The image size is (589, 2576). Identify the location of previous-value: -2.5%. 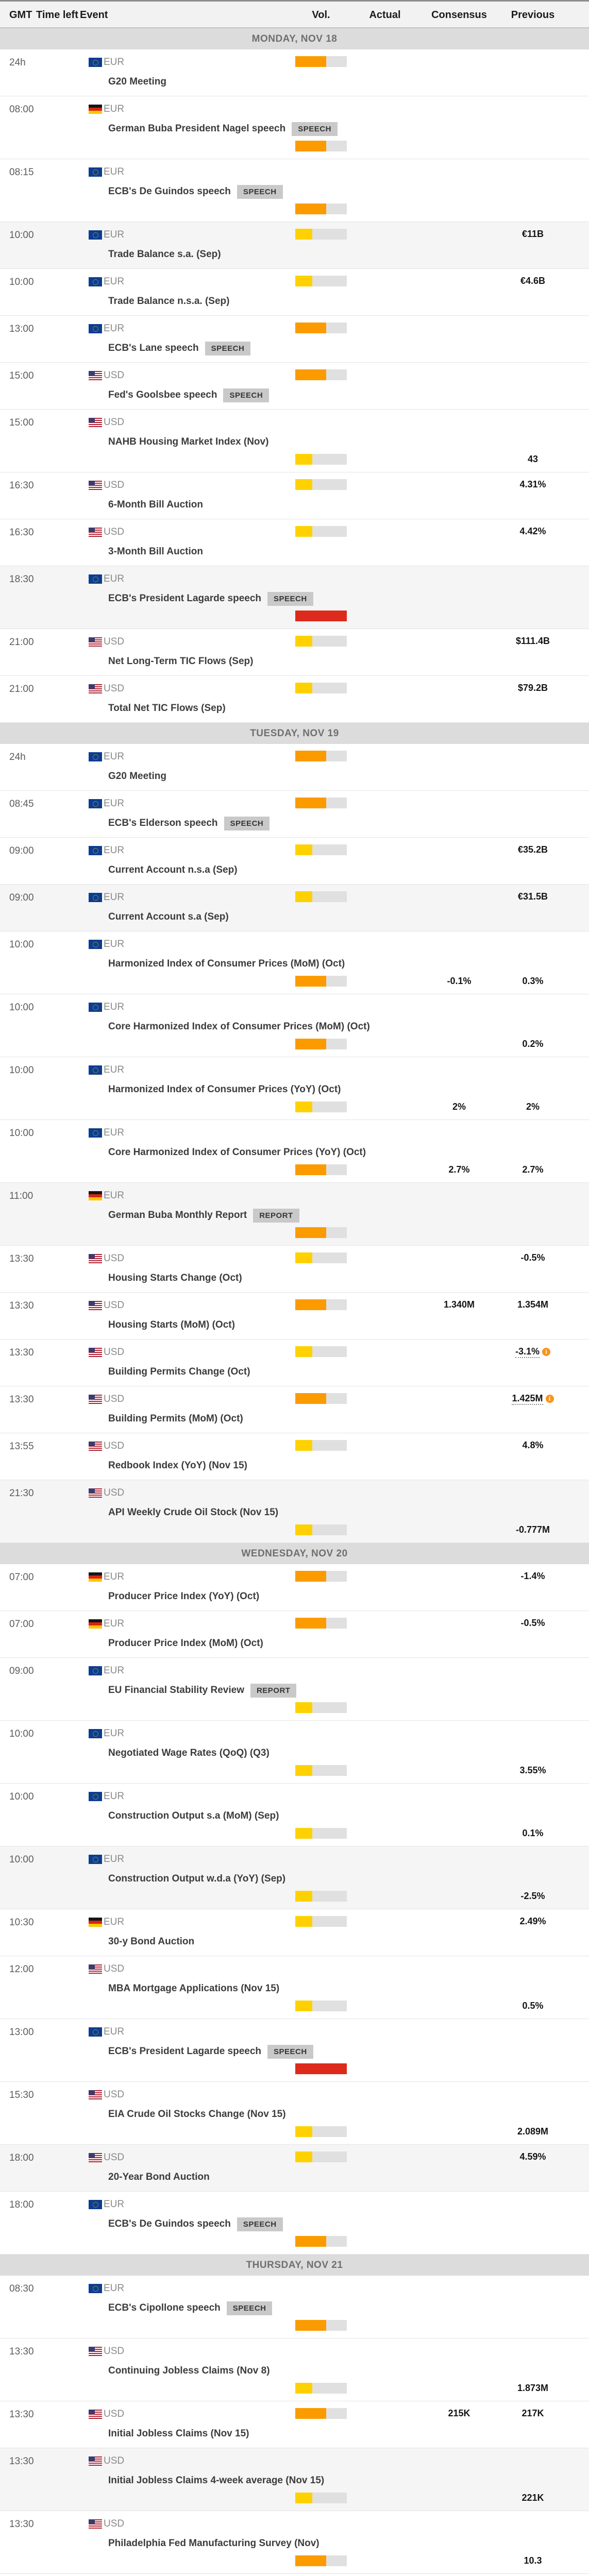
(532, 1896).